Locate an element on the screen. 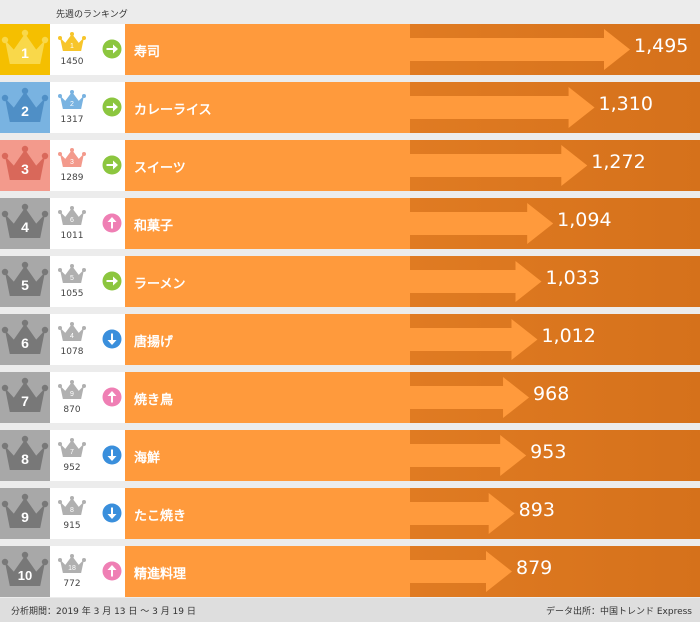  rank-crown-icon: 8 is located at coordinates (25, 452).